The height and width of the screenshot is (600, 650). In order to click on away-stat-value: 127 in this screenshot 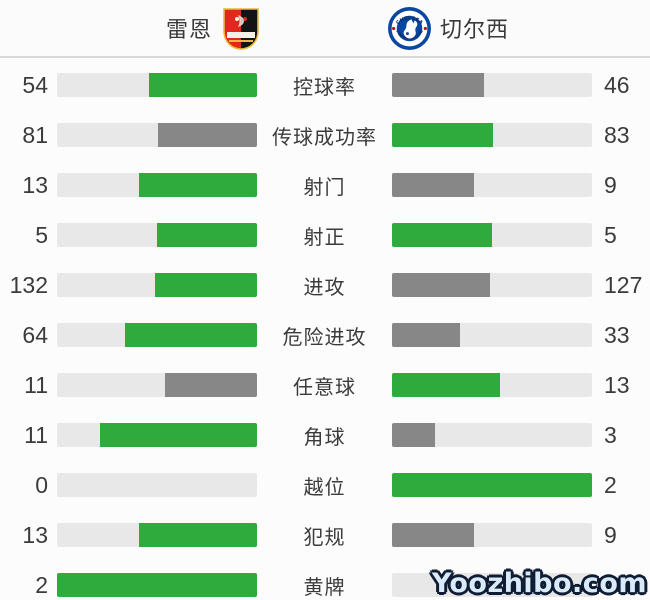, I will do `click(623, 284)`.